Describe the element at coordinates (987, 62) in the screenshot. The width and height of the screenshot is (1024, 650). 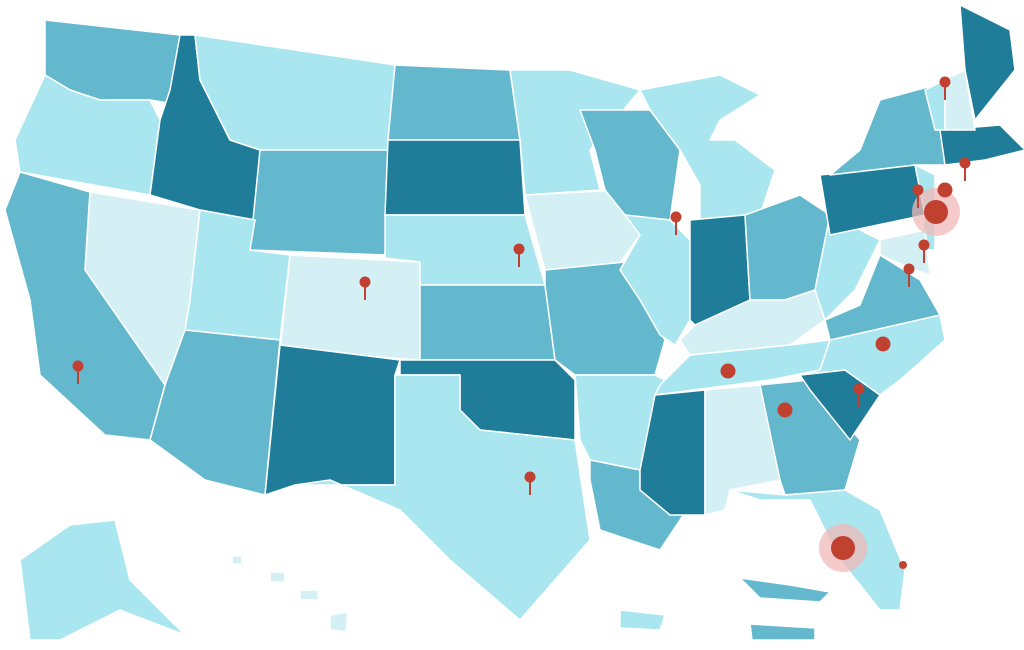
I see `state-me` at that location.